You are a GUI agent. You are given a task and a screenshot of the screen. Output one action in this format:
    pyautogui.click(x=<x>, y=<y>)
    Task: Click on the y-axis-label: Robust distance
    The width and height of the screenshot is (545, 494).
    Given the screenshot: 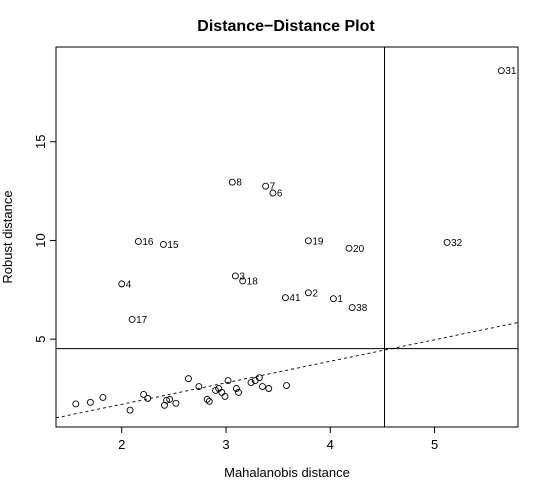 What is the action you would take?
    pyautogui.click(x=7, y=236)
    